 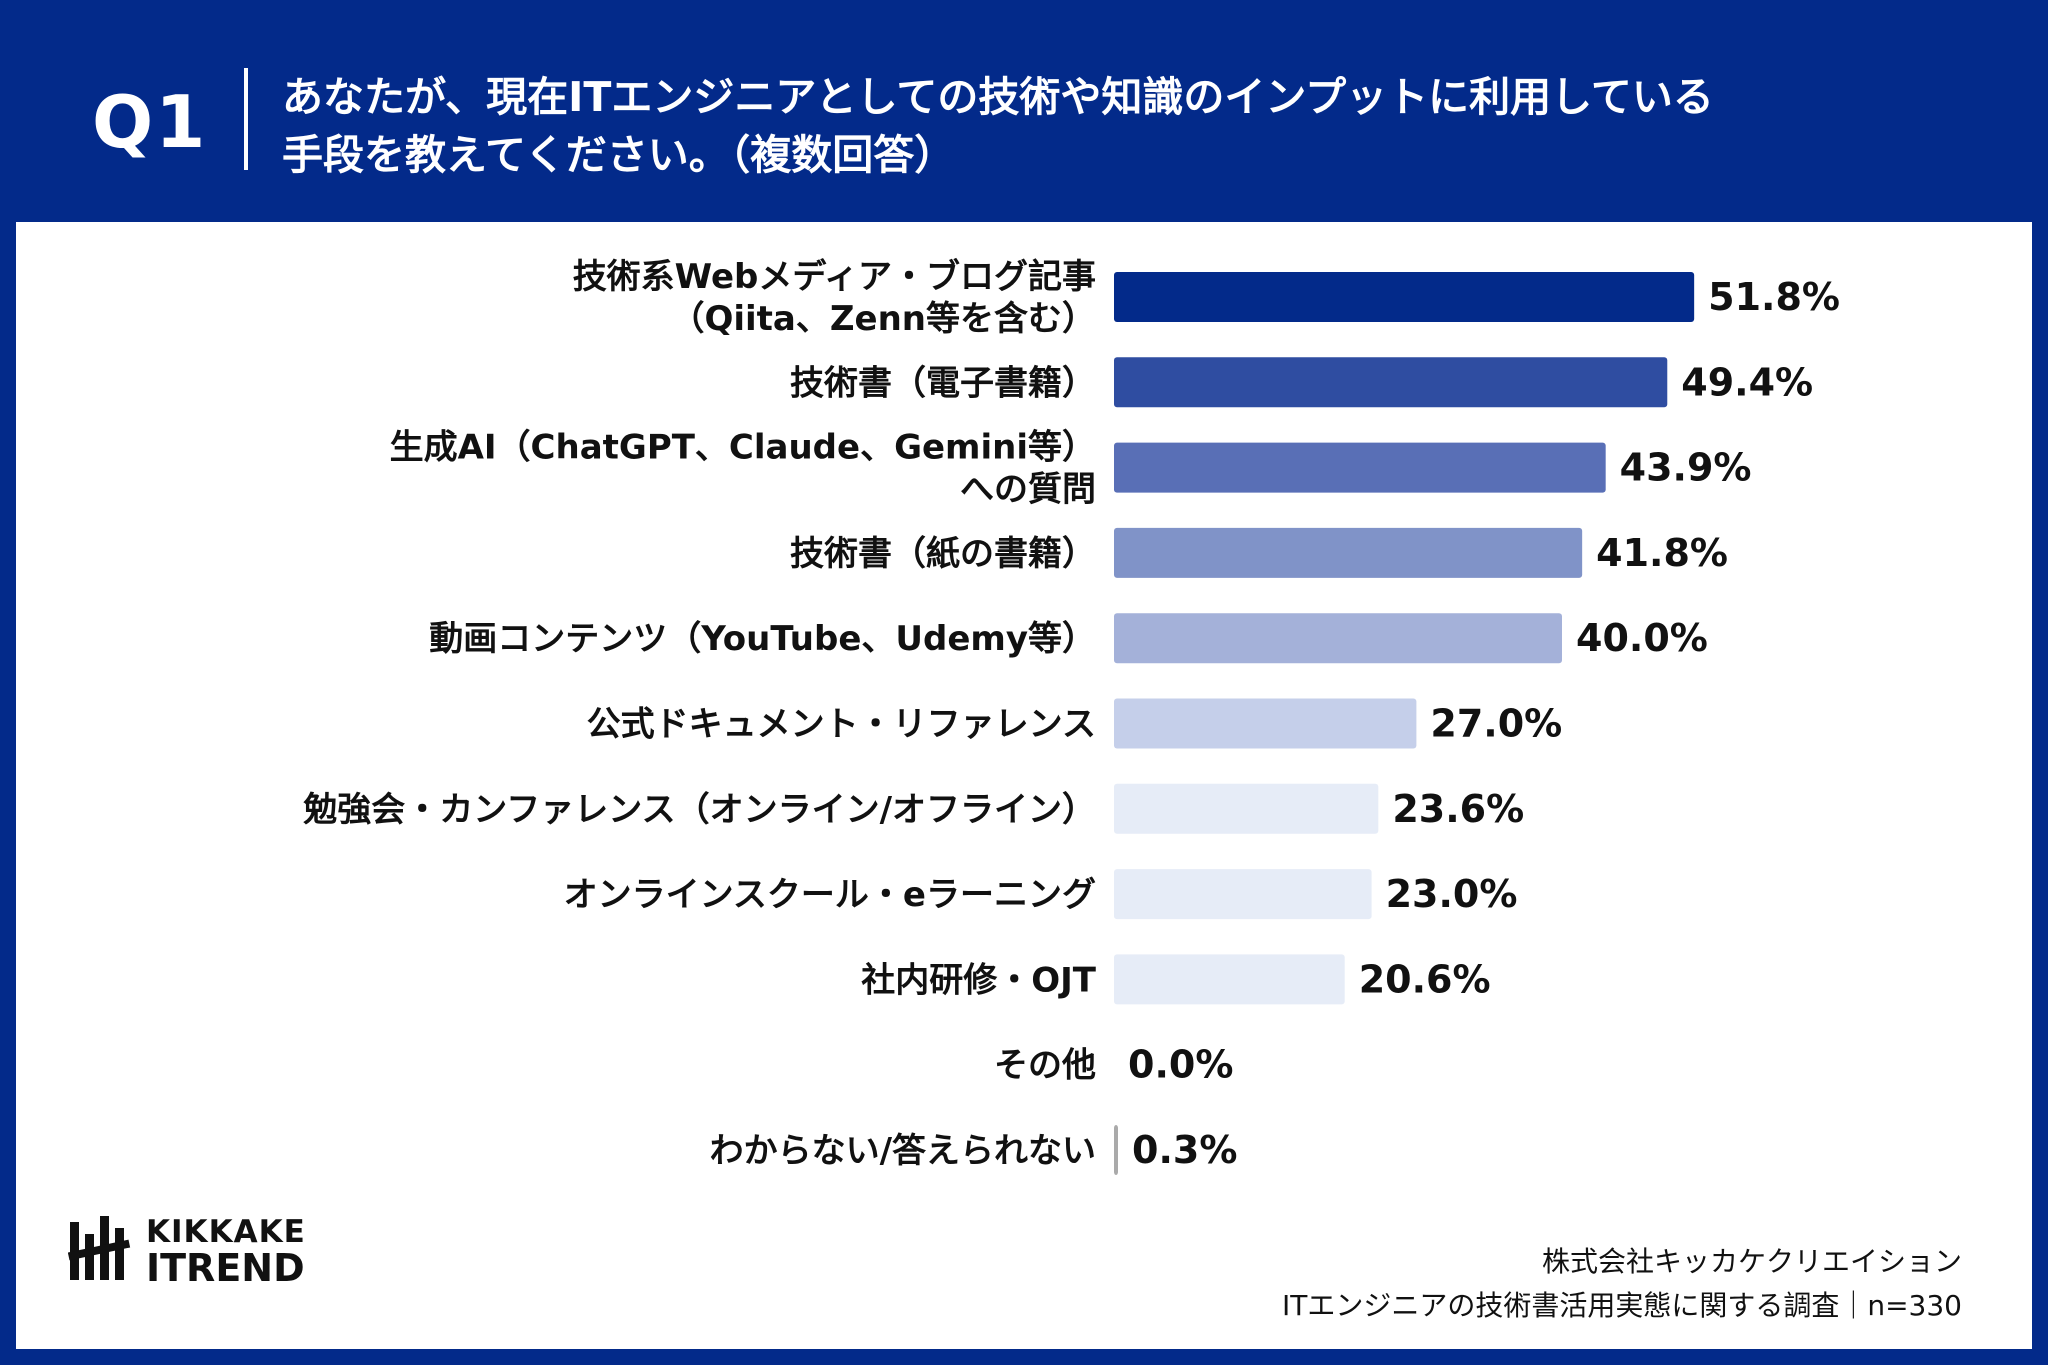 What do you see at coordinates (619, 155) in the screenshot?
I see `question-line-2: 手段を教えてください。（複数回答）` at bounding box center [619, 155].